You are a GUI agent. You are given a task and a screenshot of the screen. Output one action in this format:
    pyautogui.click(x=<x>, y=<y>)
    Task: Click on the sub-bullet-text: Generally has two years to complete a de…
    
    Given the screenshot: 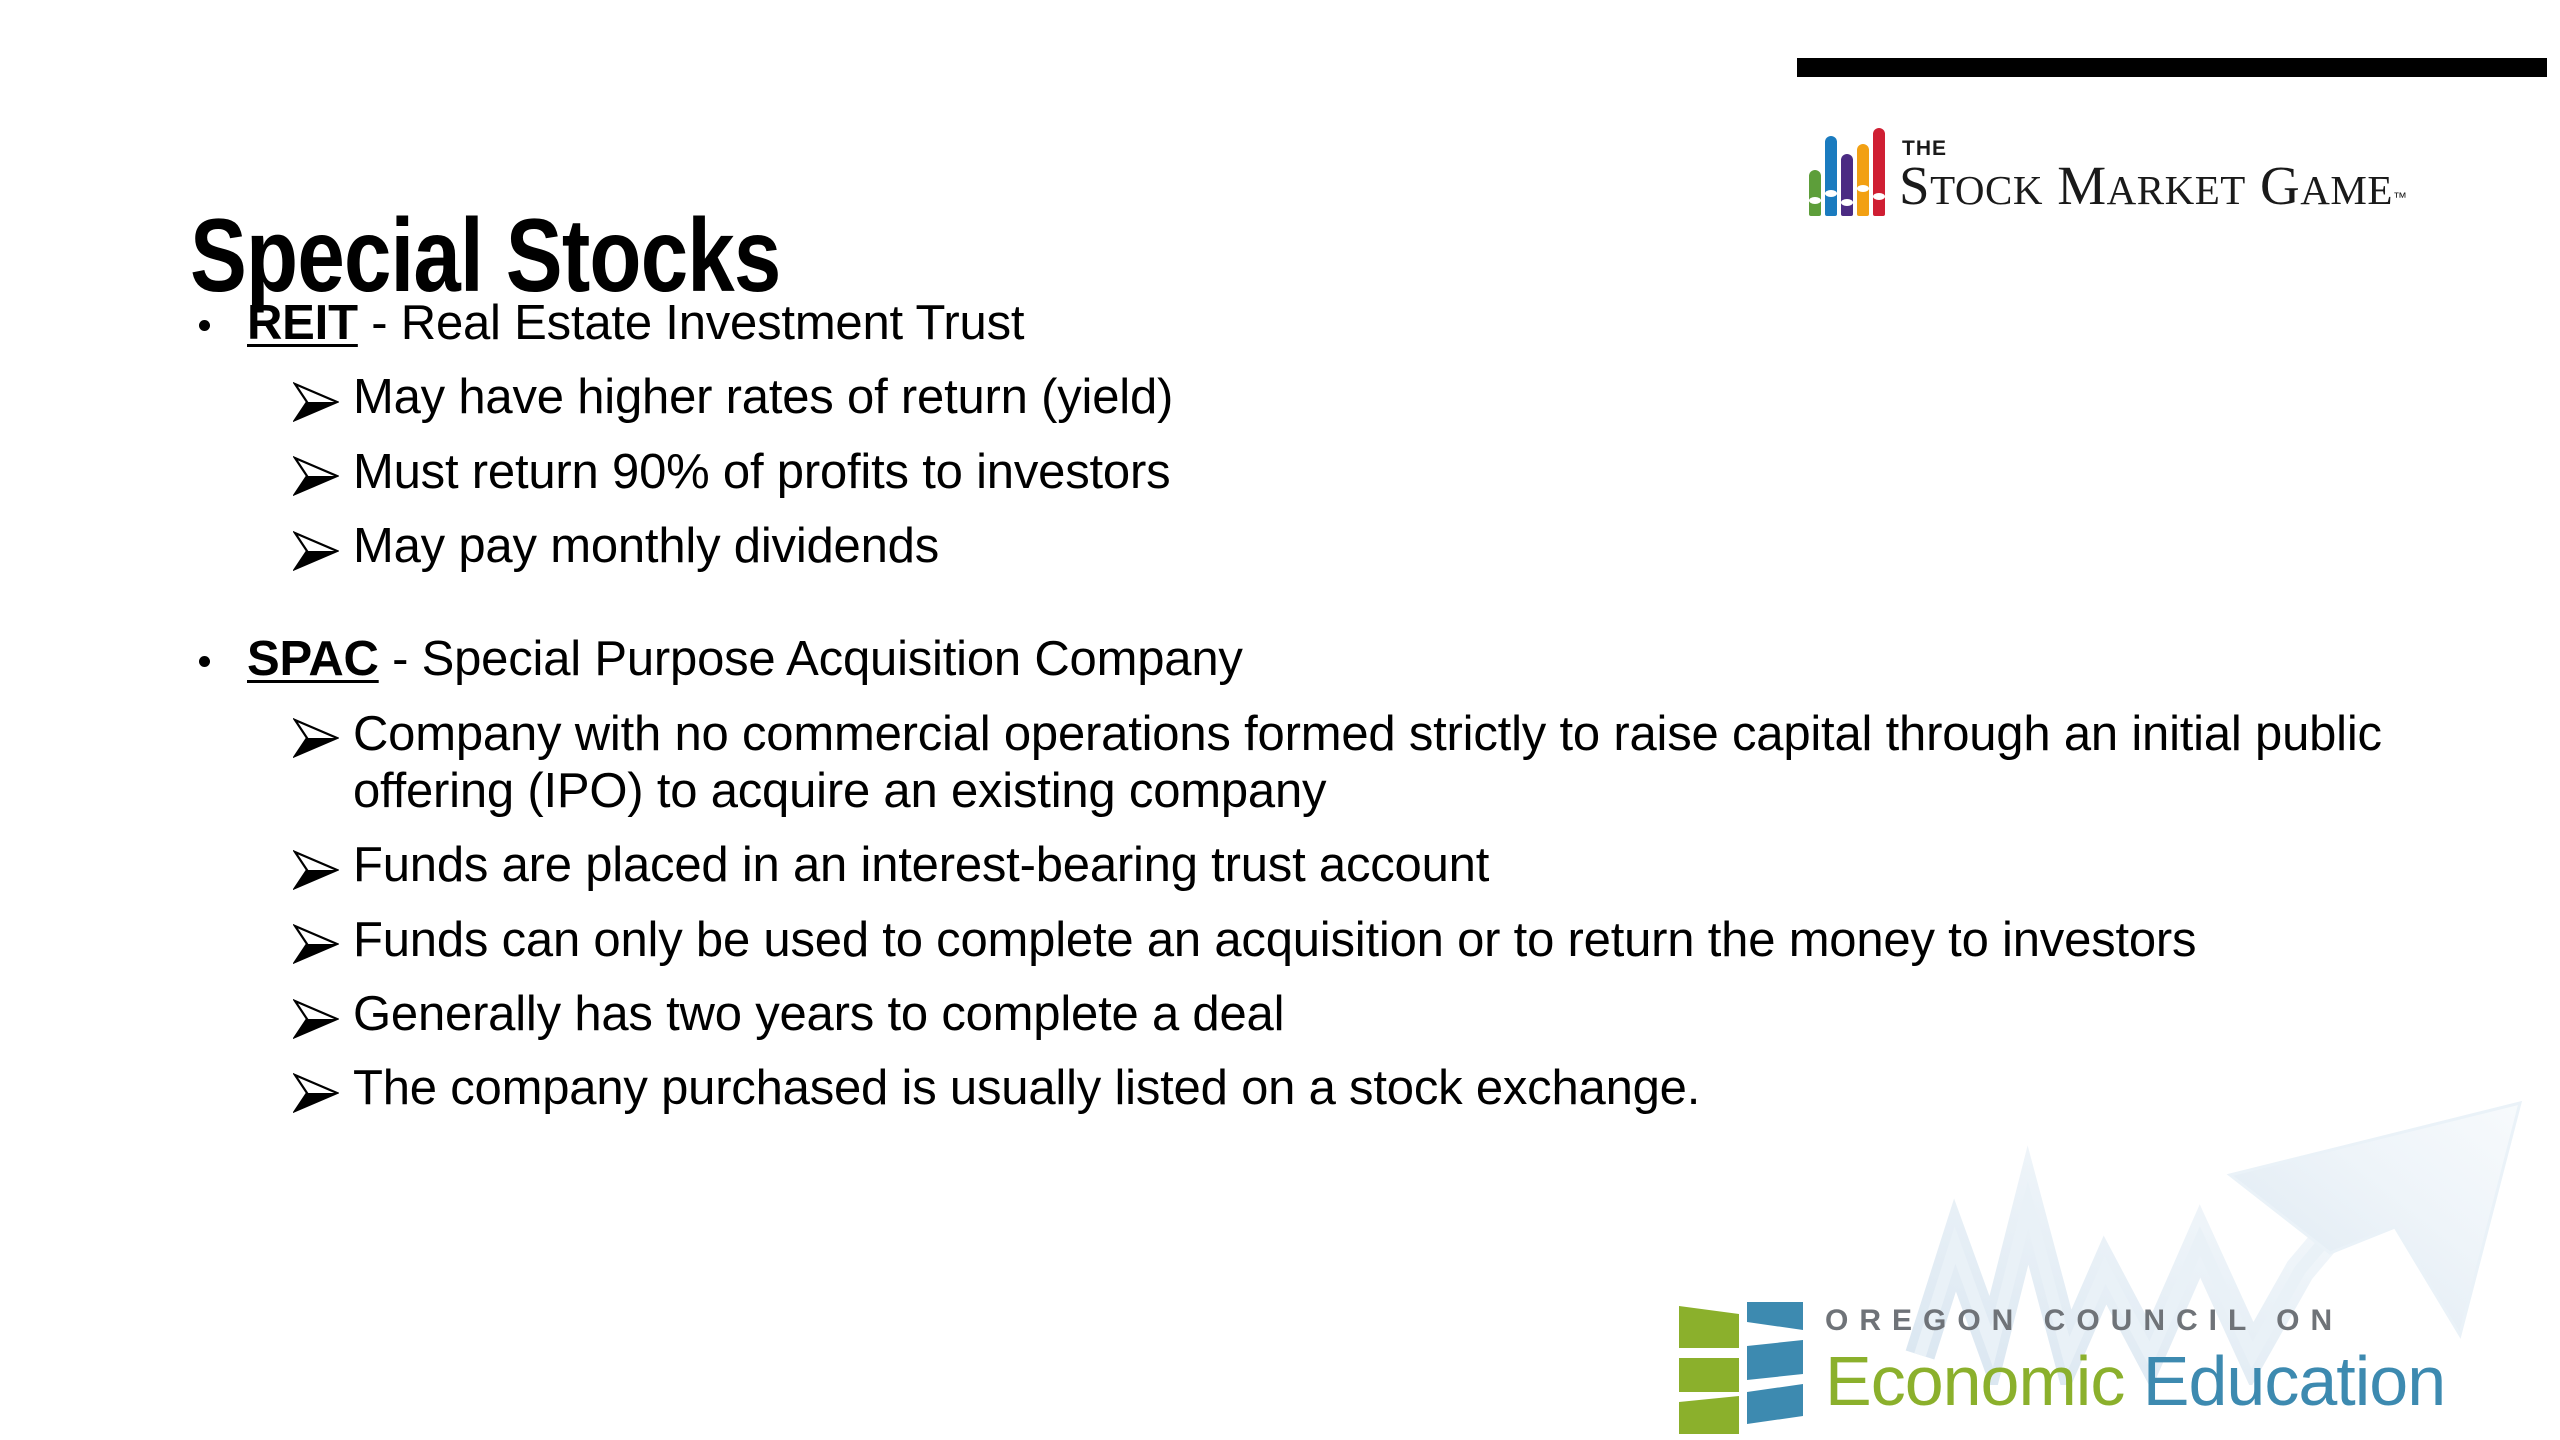 What is the action you would take?
    pyautogui.click(x=819, y=1013)
    